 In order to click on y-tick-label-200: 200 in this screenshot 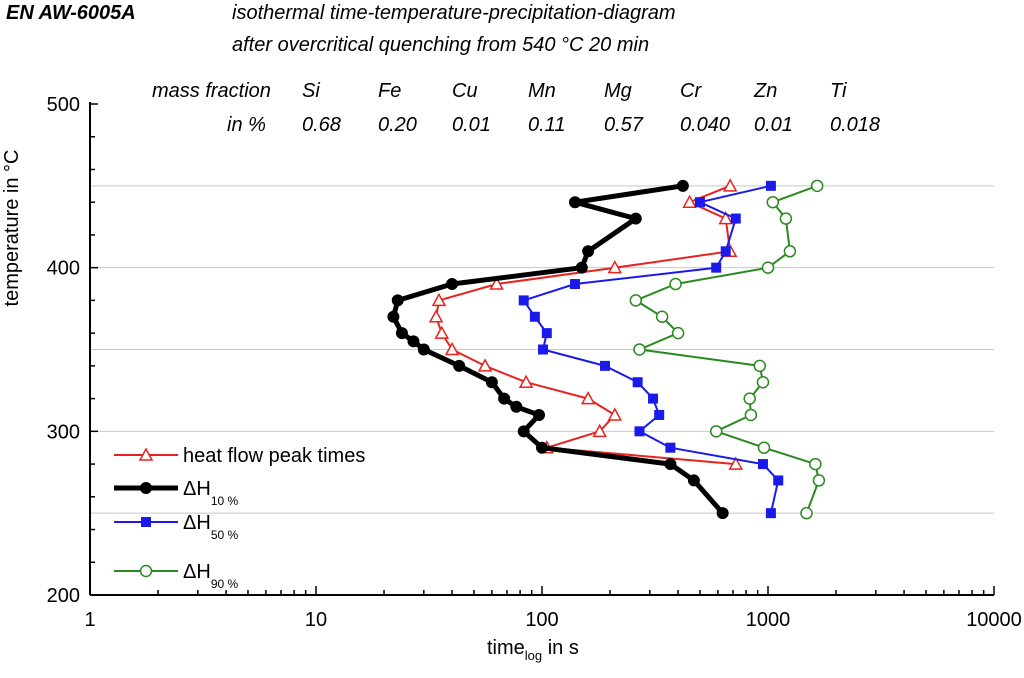, I will do `click(63, 596)`.